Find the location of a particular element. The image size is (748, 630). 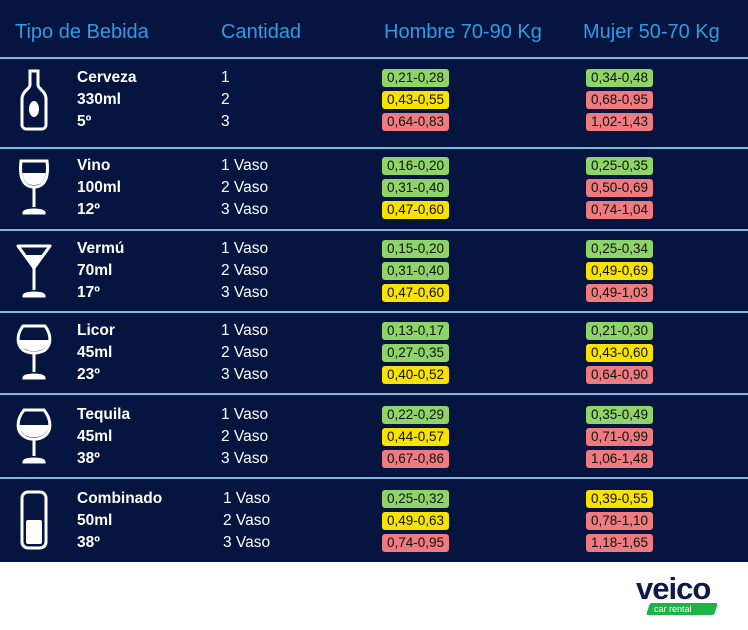

drink-volume: 50ml is located at coordinates (95, 520).